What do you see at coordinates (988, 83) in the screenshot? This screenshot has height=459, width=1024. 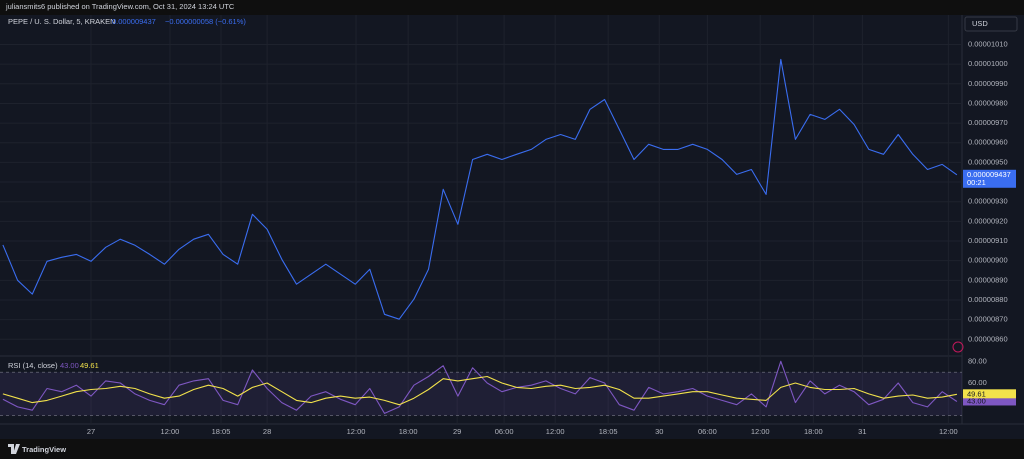 I see `y-tick-label: 0.00000990` at bounding box center [988, 83].